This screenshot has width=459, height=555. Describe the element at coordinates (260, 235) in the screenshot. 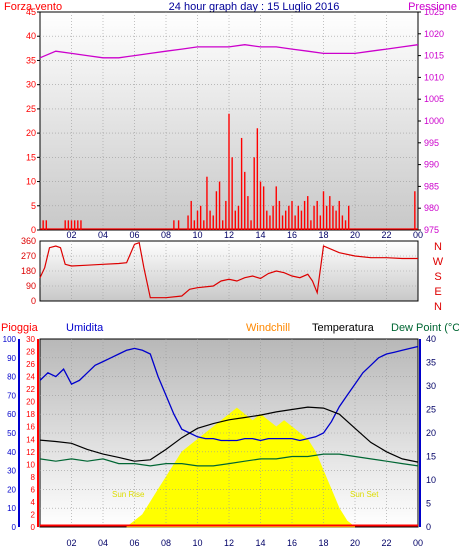

I see `x-tick-label: 14` at that location.